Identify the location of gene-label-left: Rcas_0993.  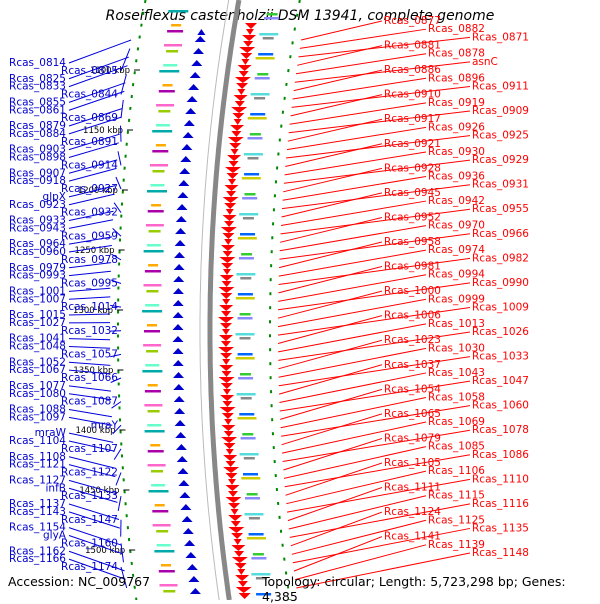
(37, 276).